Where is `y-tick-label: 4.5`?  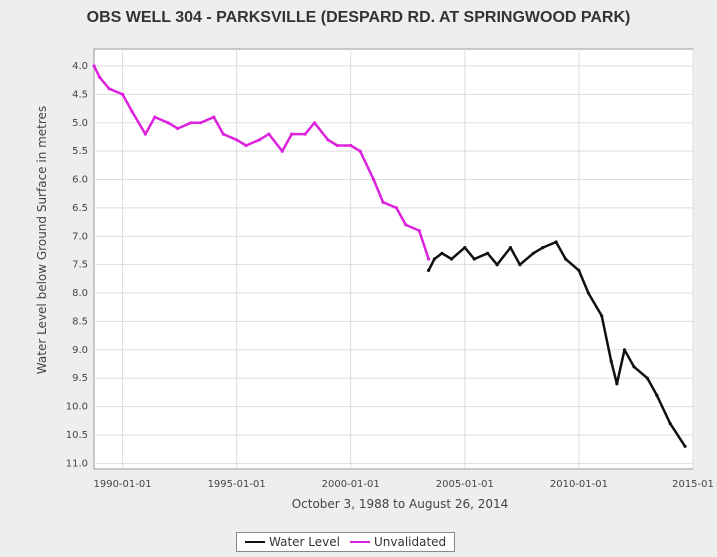
y-tick-label: 4.5 is located at coordinates (80, 94).